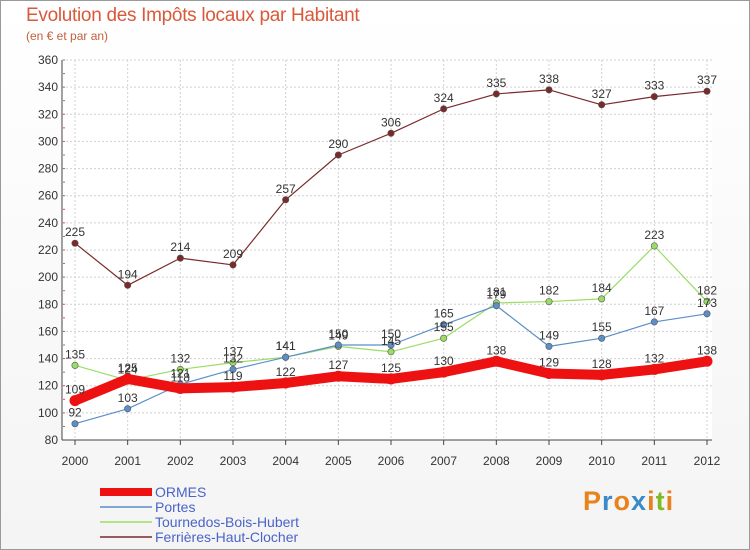 The width and height of the screenshot is (750, 550). I want to click on y-tick-label: 240, so click(48, 223).